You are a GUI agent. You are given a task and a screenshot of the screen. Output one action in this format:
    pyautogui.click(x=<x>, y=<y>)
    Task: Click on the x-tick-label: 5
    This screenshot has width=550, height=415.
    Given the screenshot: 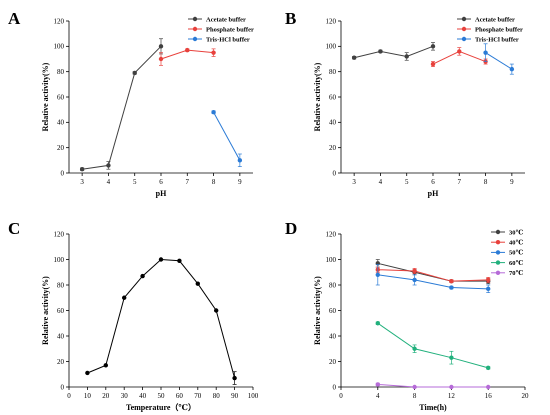 What is the action you would take?
    pyautogui.click(x=135, y=182)
    